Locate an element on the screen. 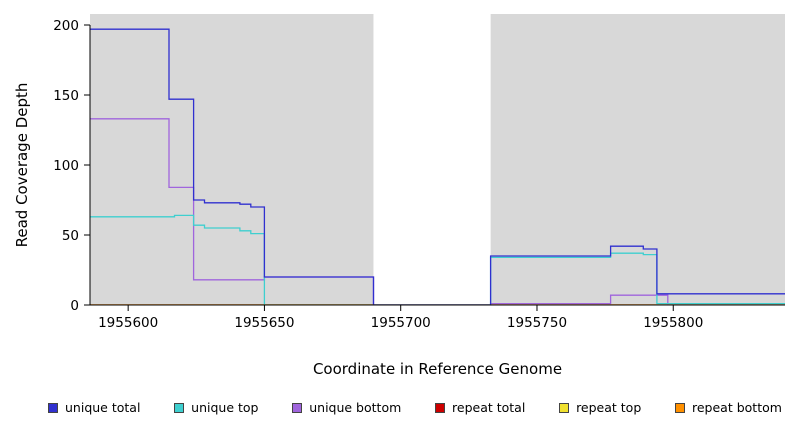 The width and height of the screenshot is (792, 432). x-tick-label: 1955750 is located at coordinates (537, 323).